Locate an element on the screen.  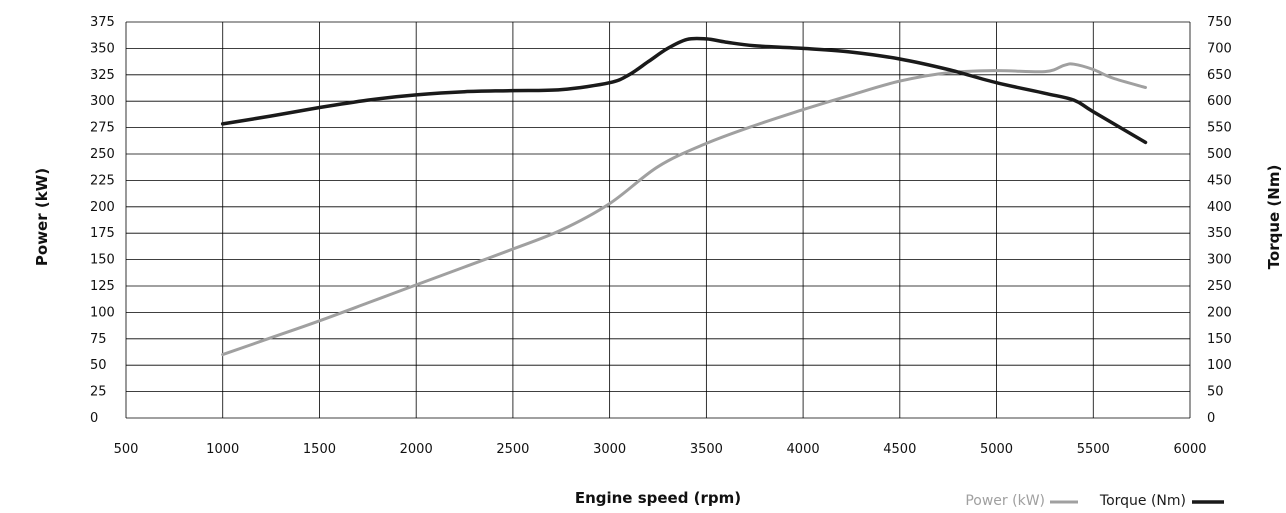
y-left-tick-label: 200 is located at coordinates (102, 207).